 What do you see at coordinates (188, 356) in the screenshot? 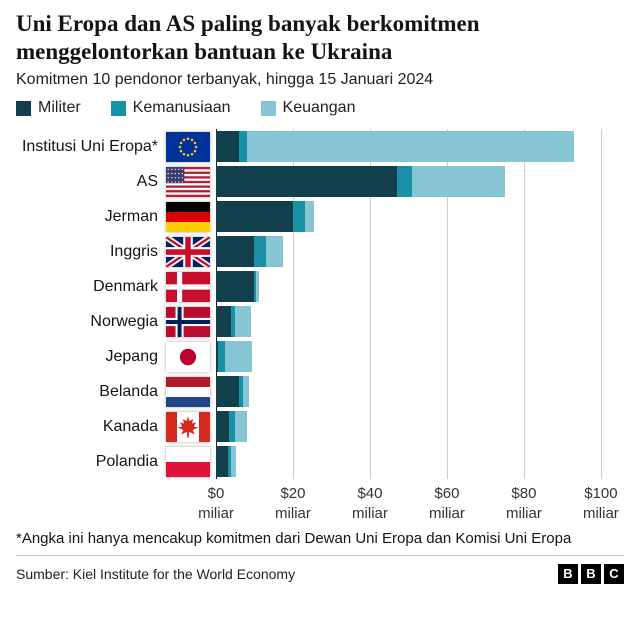
I see `flag-jp-icon` at bounding box center [188, 356].